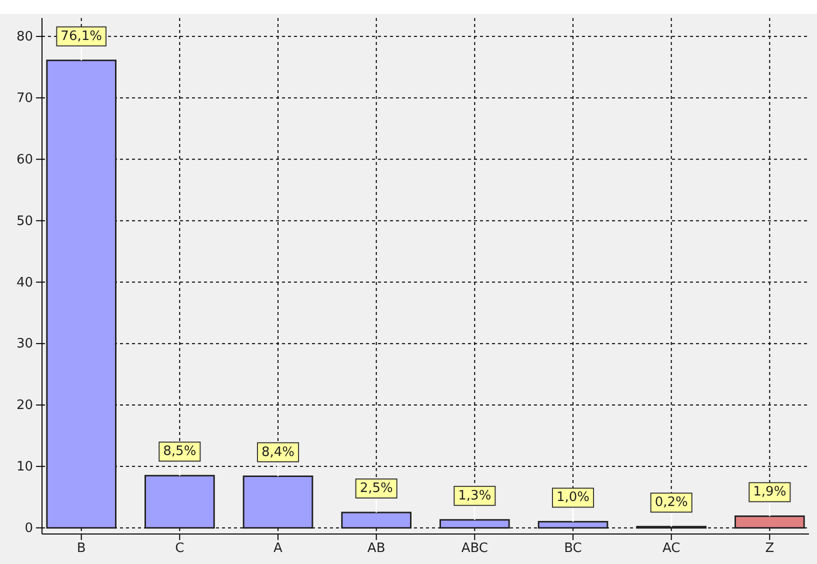 The width and height of the screenshot is (817, 564). Describe the element at coordinates (81, 548) in the screenshot. I see `x-tick-label: B` at that location.